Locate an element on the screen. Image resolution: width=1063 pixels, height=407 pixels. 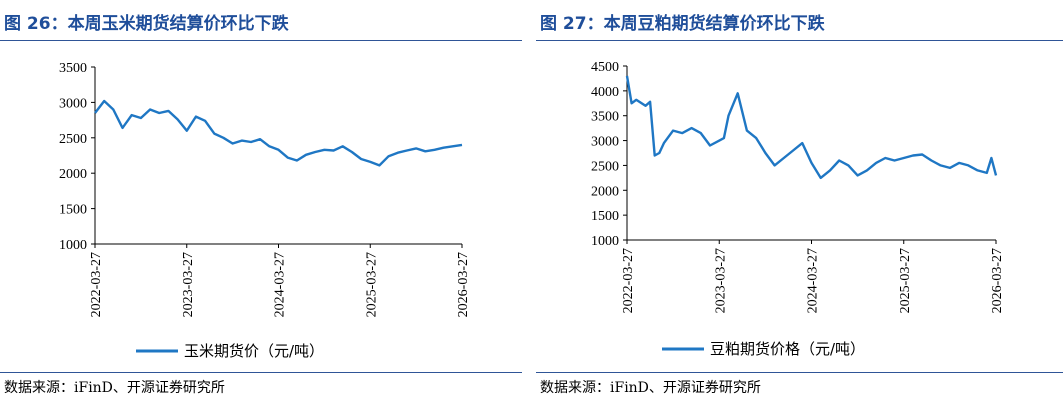
chart-title: 图 27：本周豆粕期货结算价环比下跌 is located at coordinates (682, 24).